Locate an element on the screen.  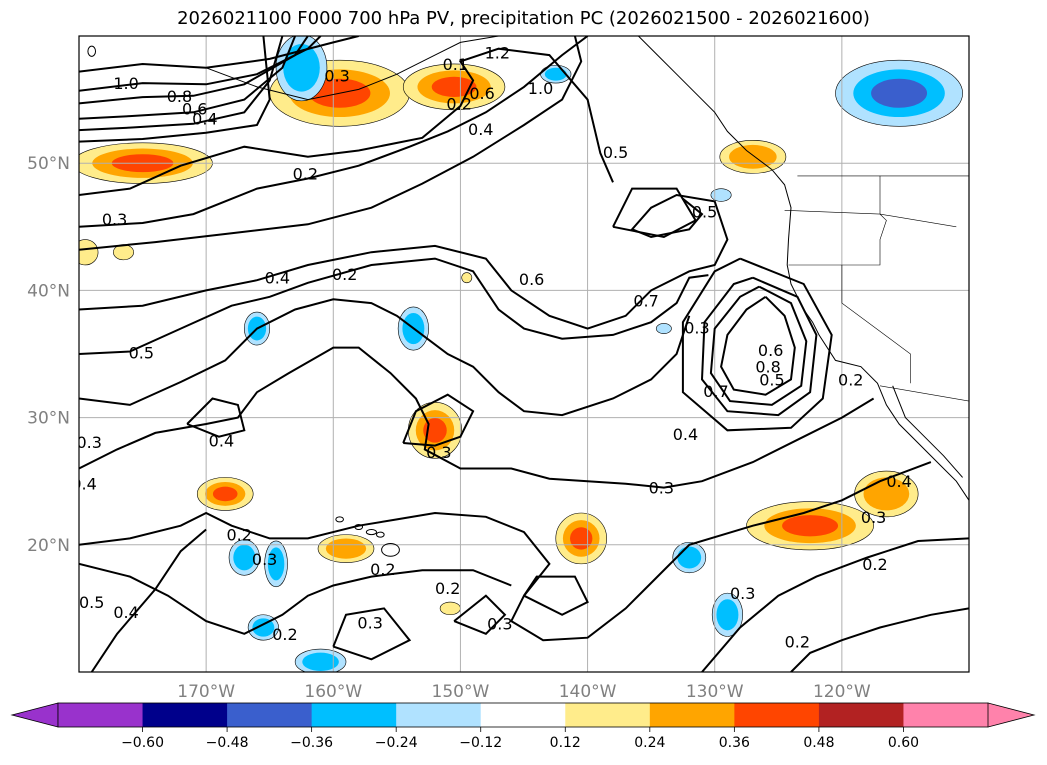
colorbar-max-extension is located at coordinates (1011, 715).